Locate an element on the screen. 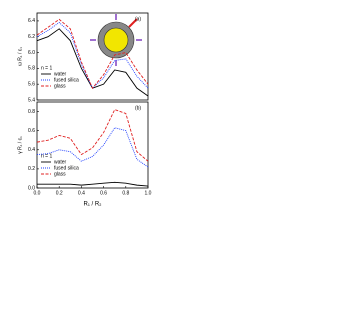  y-tick-label: 0.0 is located at coordinates (31, 188).